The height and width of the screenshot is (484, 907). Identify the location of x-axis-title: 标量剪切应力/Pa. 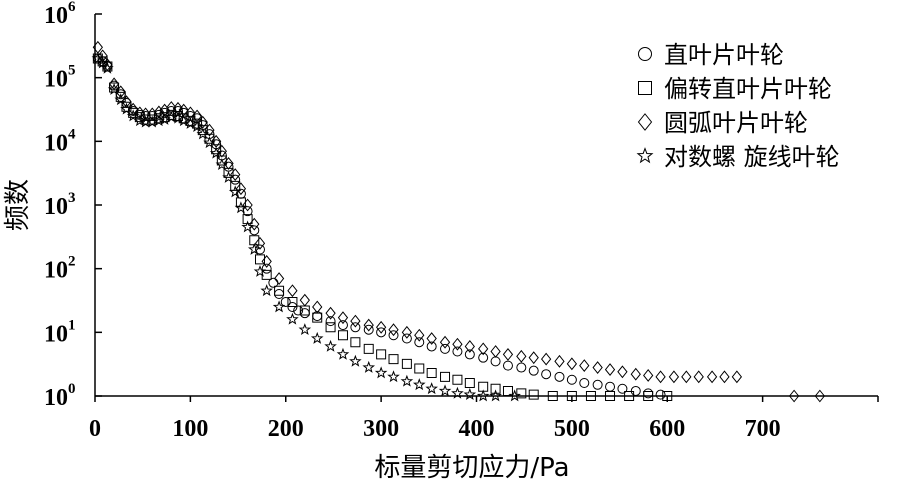
(471, 468).